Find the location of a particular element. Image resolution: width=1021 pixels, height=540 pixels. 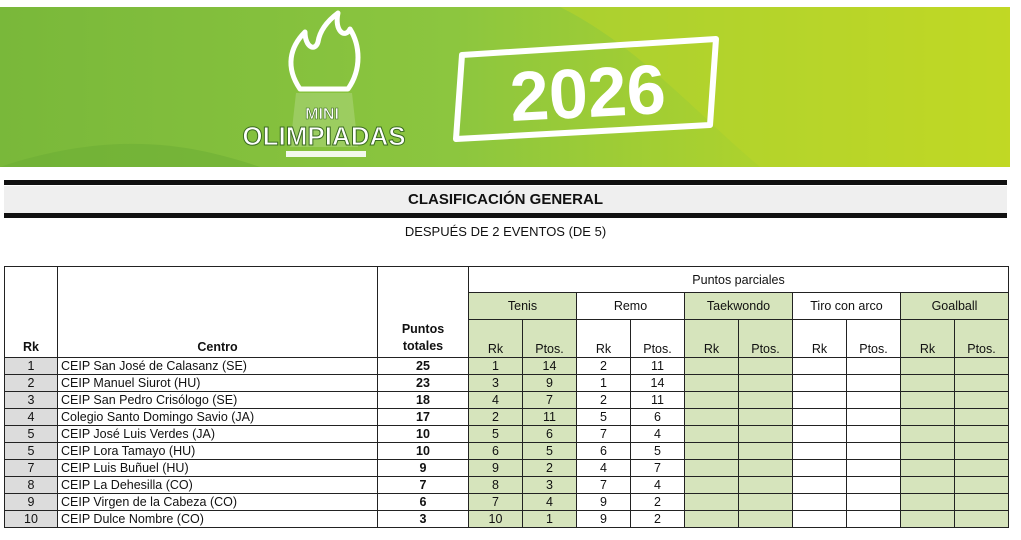

row-total: 17 is located at coordinates (423, 417).